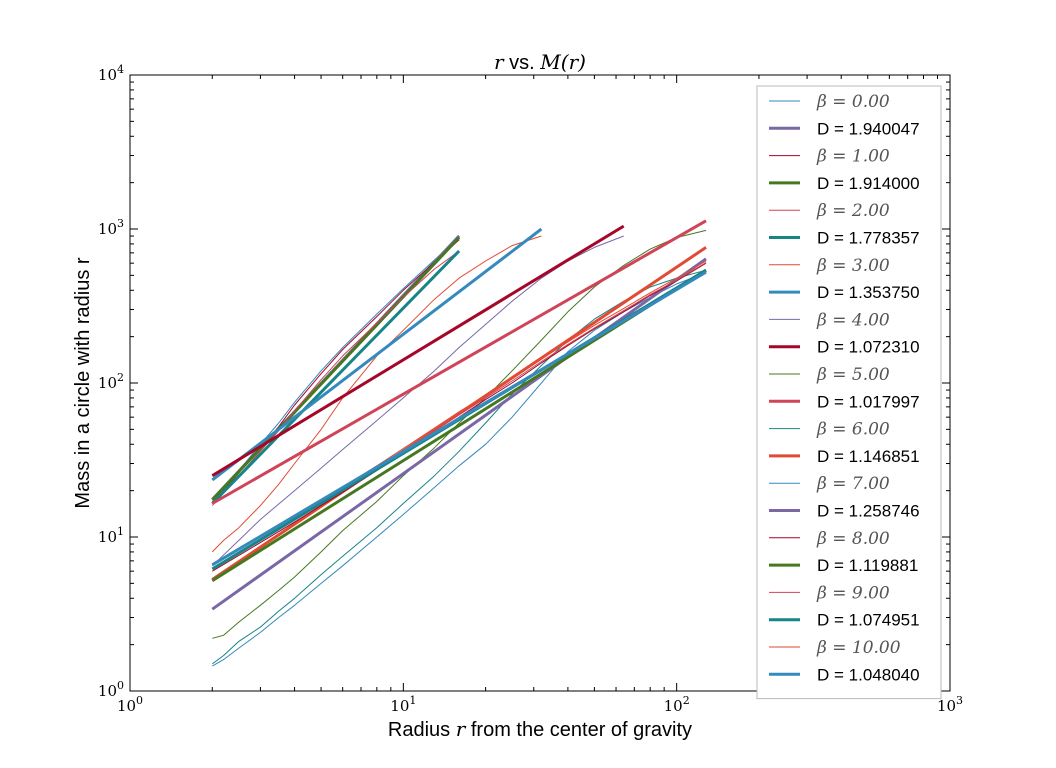 The height and width of the screenshot is (768, 1056). I want to click on x-tick-exp: 2, so click(686, 700).